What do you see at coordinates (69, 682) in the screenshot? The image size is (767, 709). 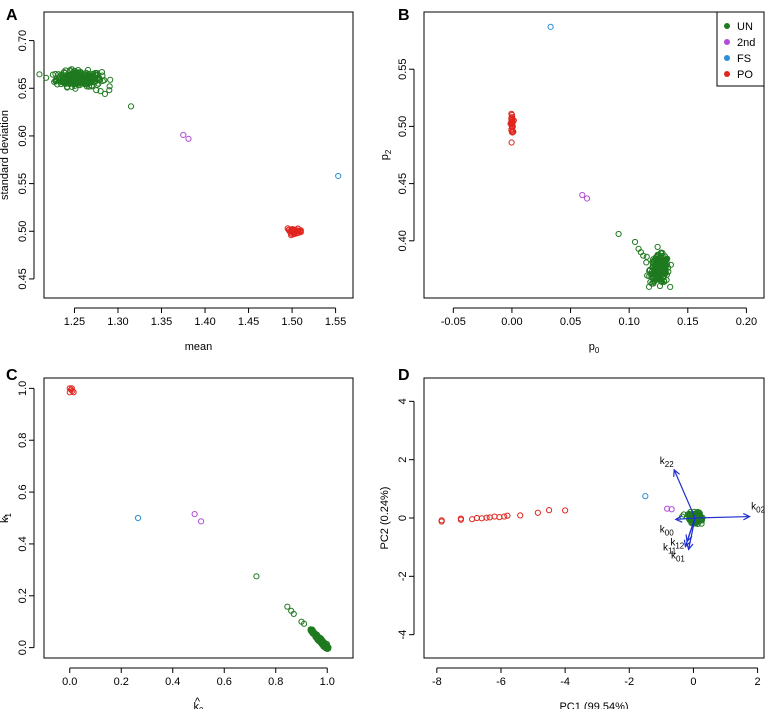 I see `x-tick-label: 0.0` at bounding box center [69, 682].